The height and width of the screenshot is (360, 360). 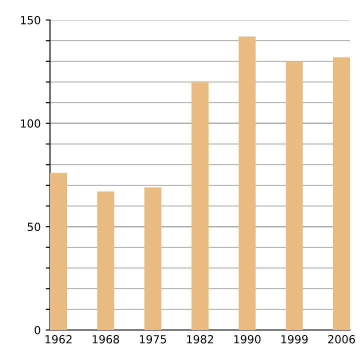 I want to click on x-tick-label: 1982, so click(x=200, y=339).